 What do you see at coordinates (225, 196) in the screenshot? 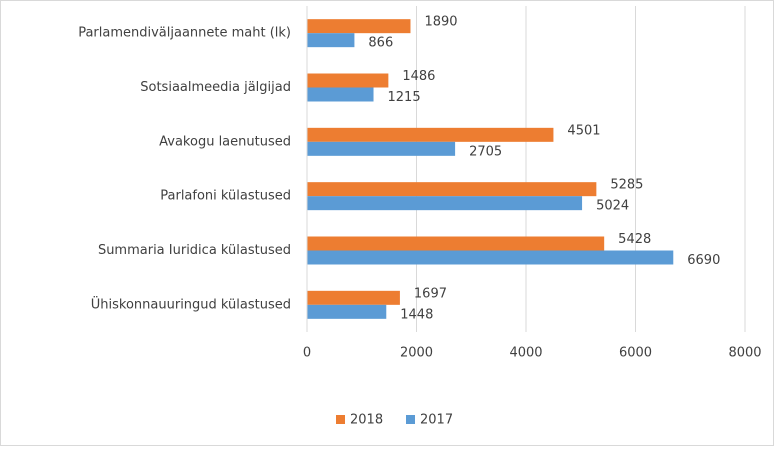
I see `y-tick-label: Parlafoni külastused` at bounding box center [225, 196].